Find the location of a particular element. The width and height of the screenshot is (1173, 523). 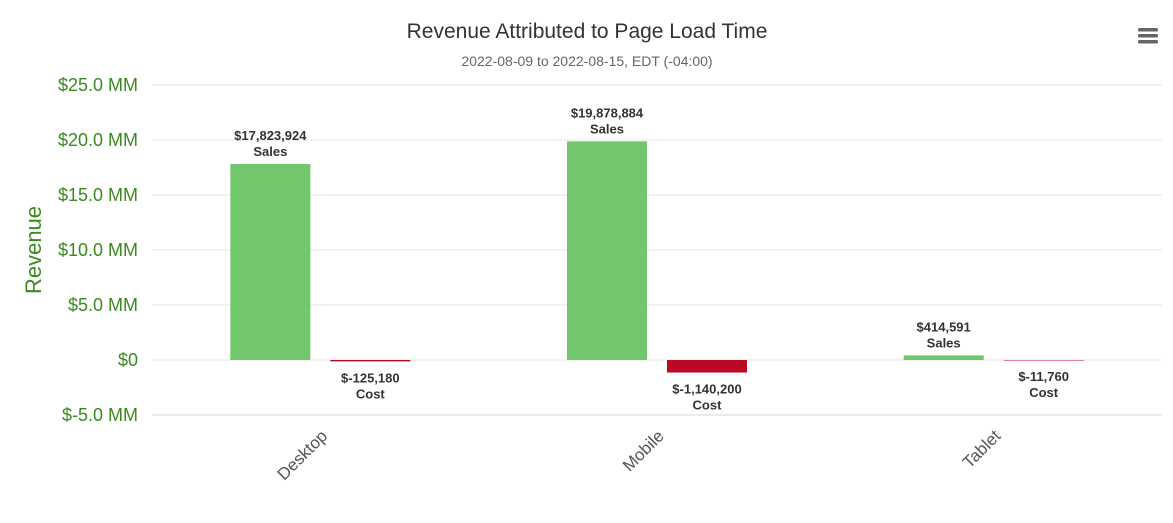

data-label-value: $-1,140,200 is located at coordinates (706, 389).